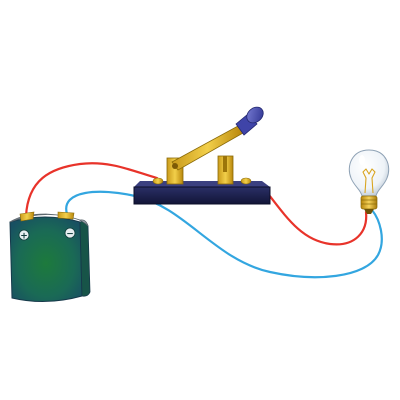  What do you see at coordinates (24, 237) in the screenshot?
I see `battery-positive-label: +` at bounding box center [24, 237].